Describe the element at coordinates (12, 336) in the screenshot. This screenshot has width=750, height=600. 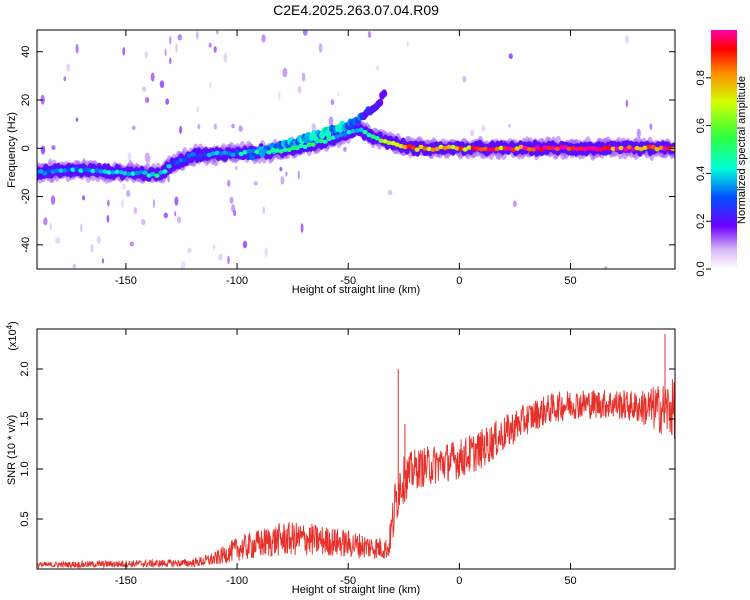
I see `snr-y-exponent: (x104)` at that location.